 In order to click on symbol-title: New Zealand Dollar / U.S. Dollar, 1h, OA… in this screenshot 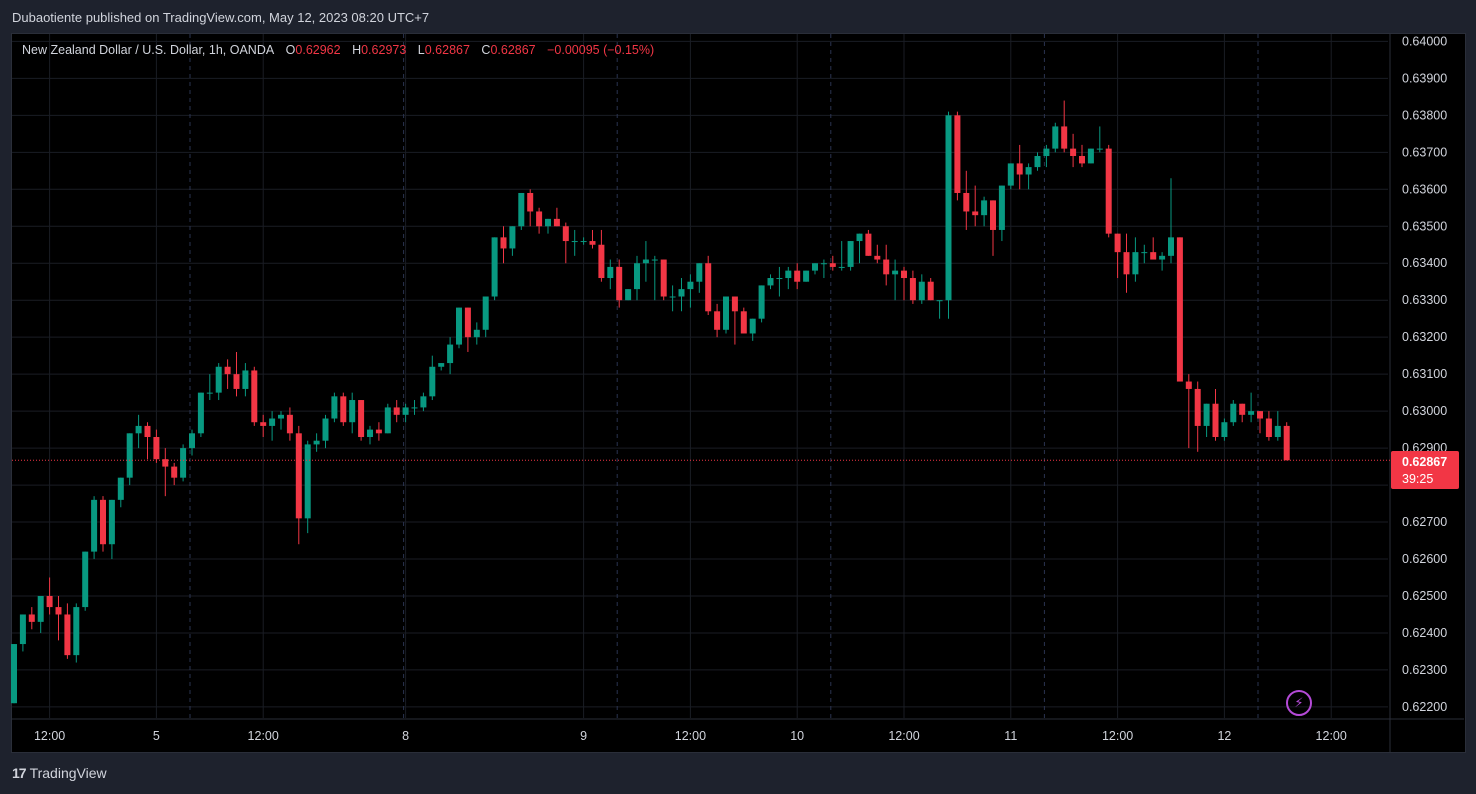, I will do `click(148, 50)`.